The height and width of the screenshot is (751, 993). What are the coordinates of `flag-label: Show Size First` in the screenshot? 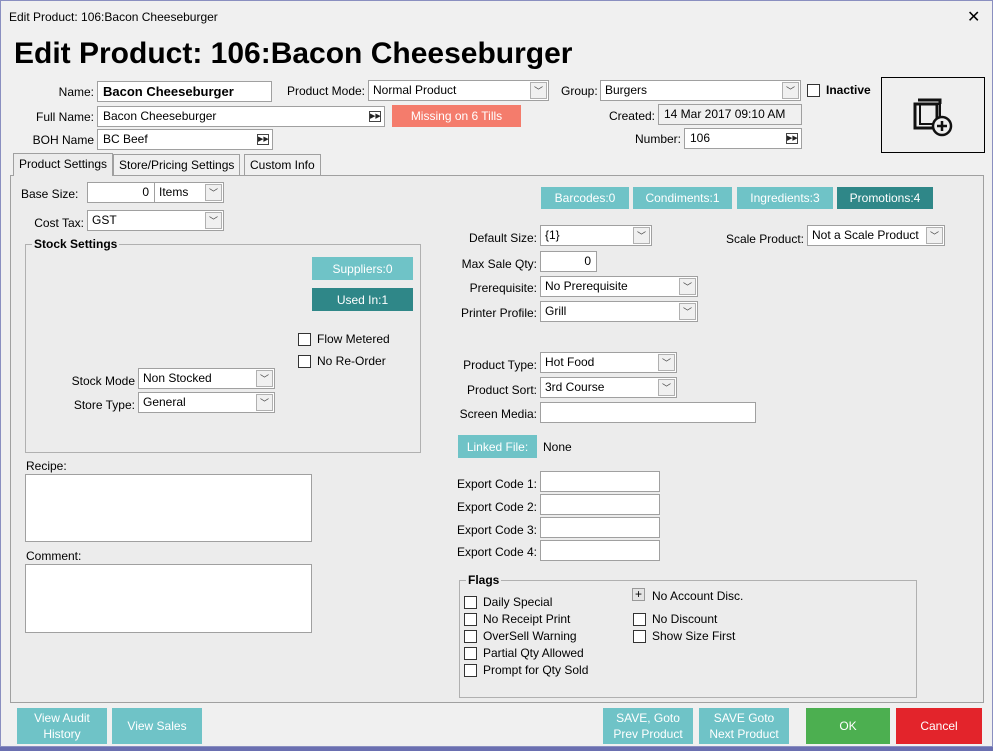 It's located at (694, 636).